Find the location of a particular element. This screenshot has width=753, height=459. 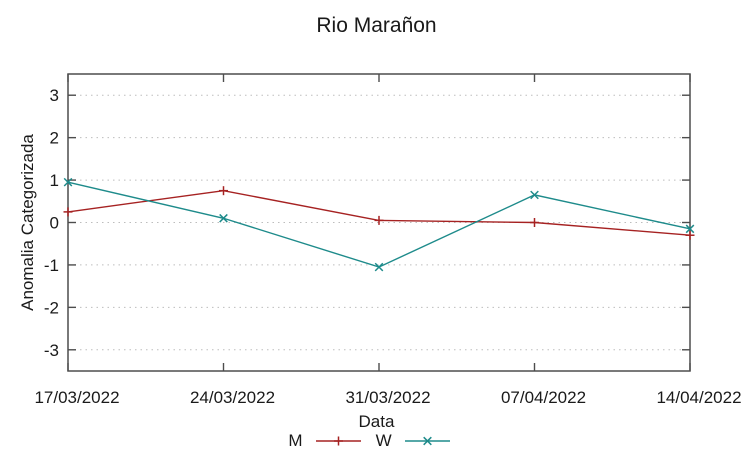

y-tick-label: 0 is located at coordinates (54, 223).